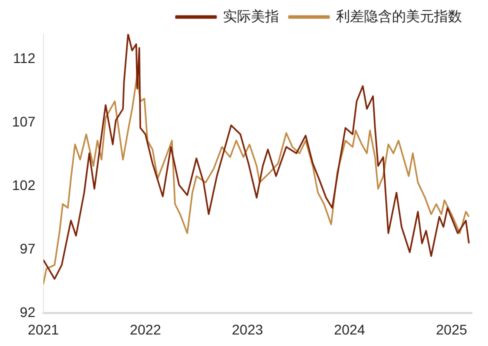  What do you see at coordinates (24, 185) in the screenshot?
I see `y-tick-label: 102` at bounding box center [24, 185].